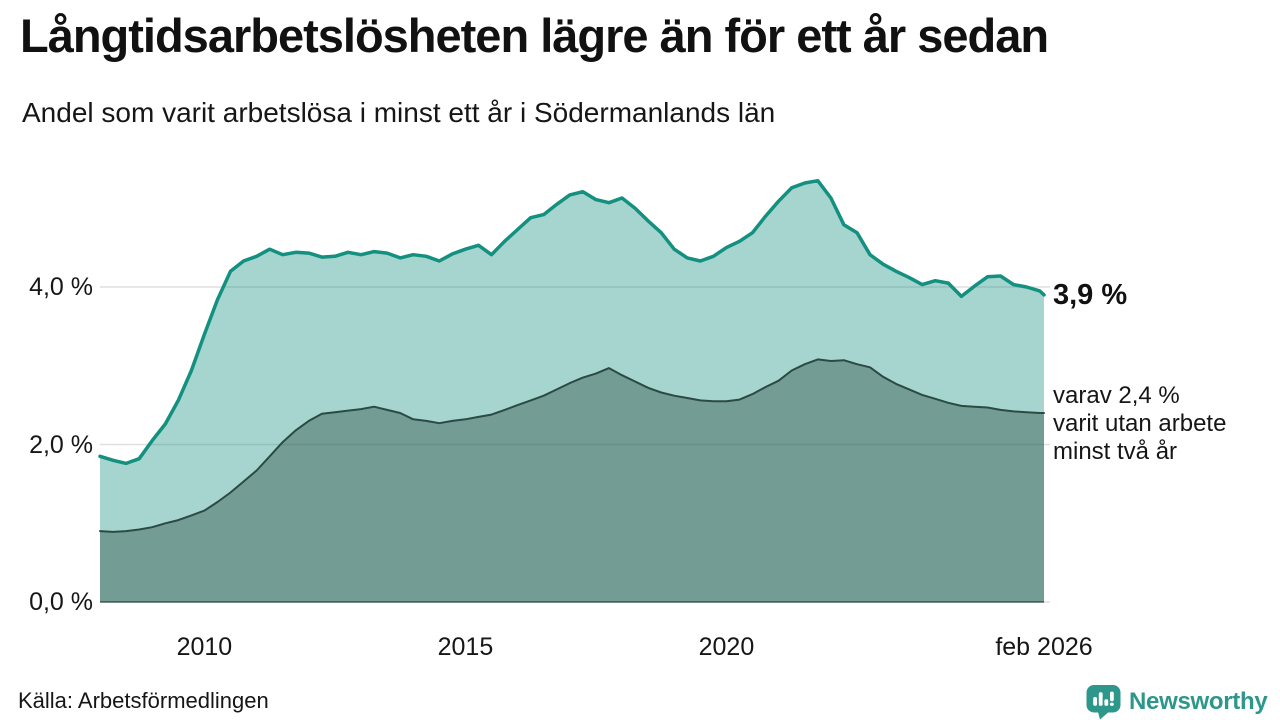 The height and width of the screenshot is (720, 1280). I want to click on bubble-tail, so click(1104, 715).